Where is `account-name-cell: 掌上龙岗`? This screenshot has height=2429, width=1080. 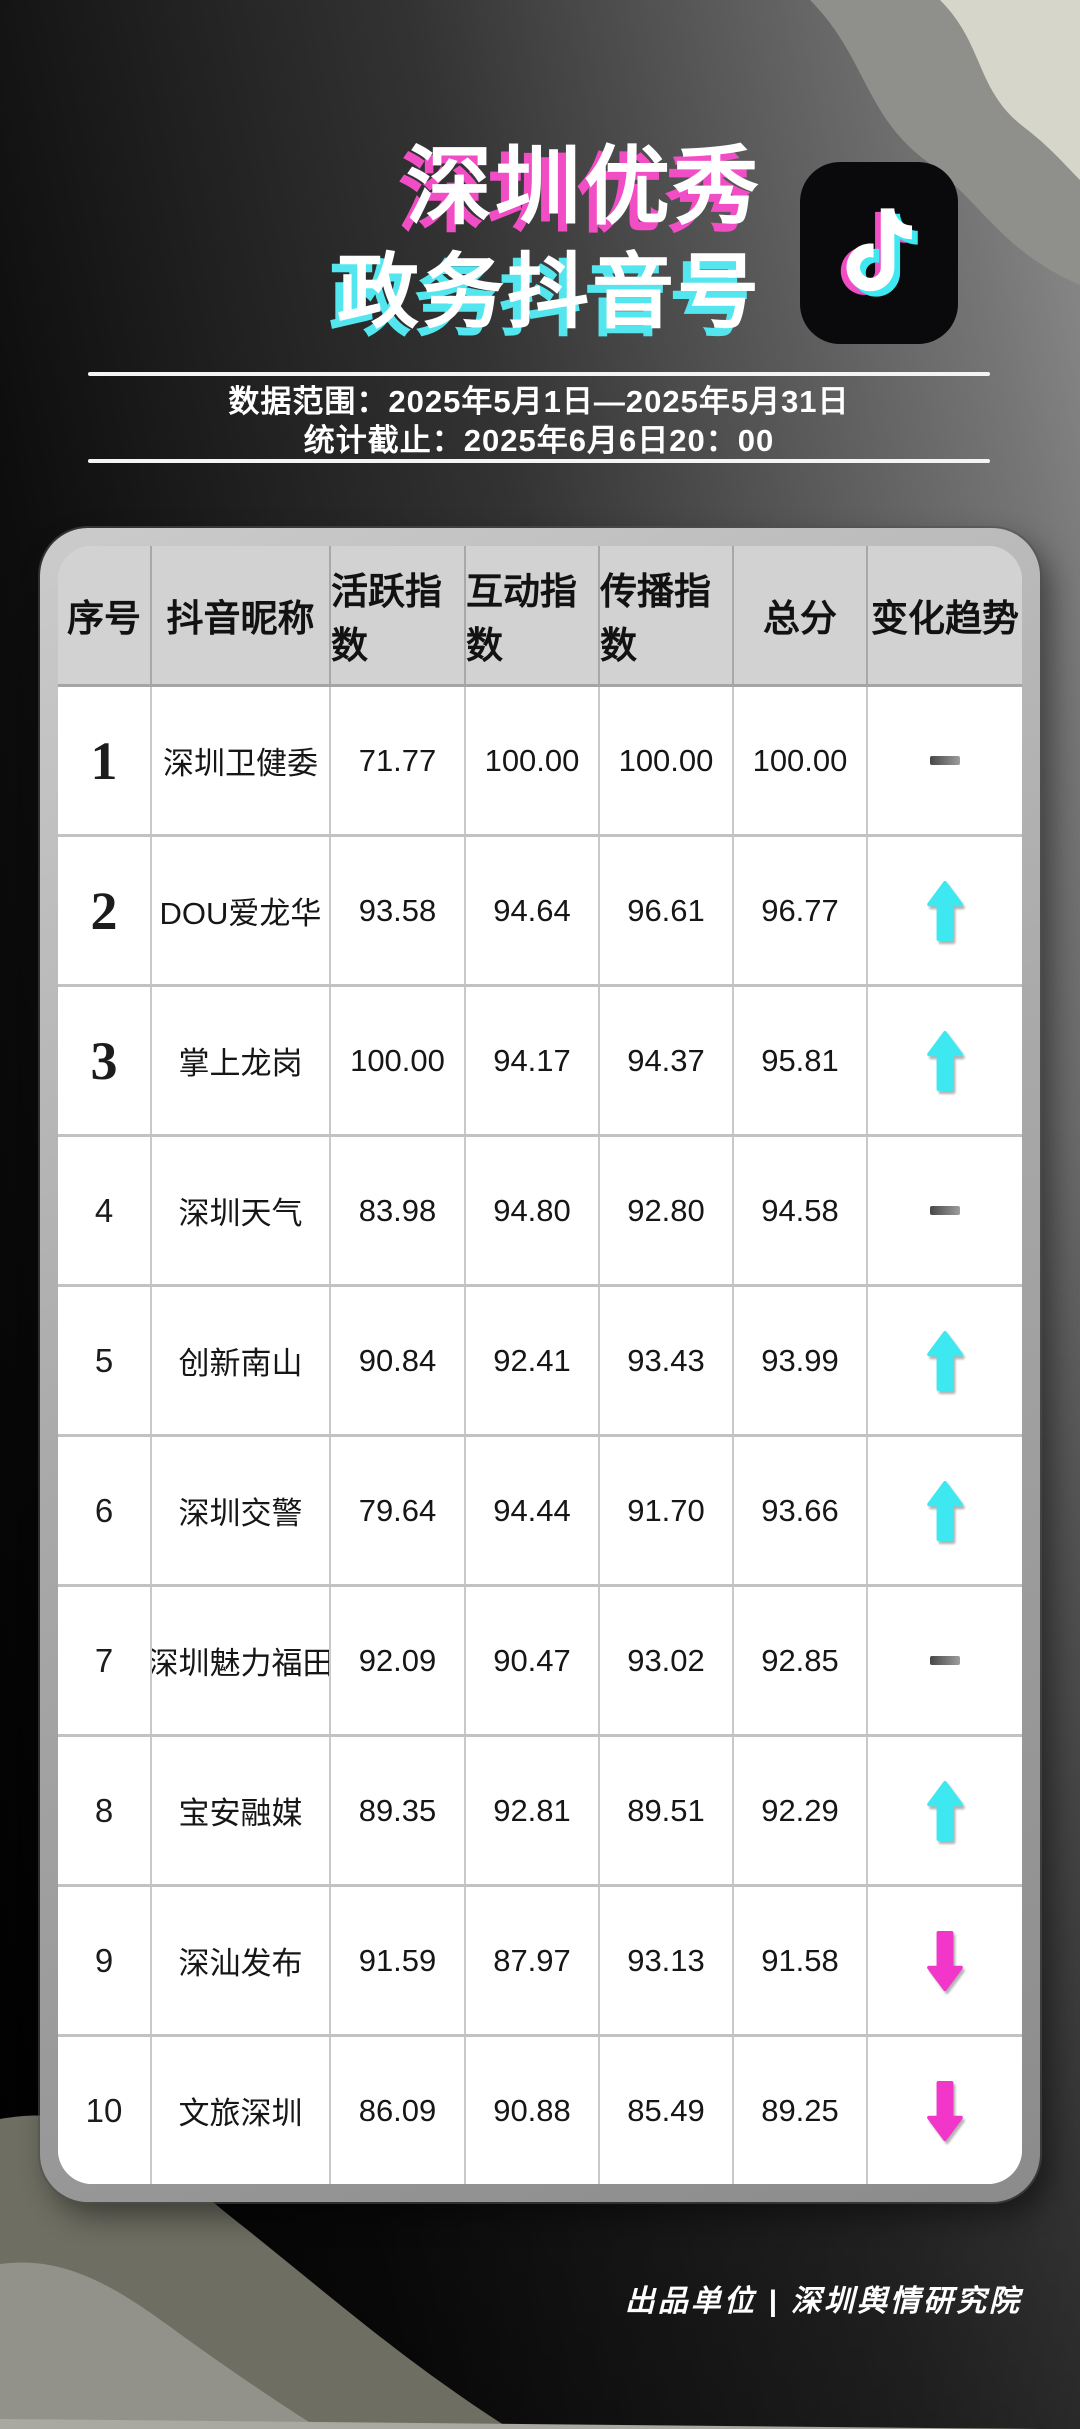 account-name-cell: 掌上龙岗 is located at coordinates (241, 1060).